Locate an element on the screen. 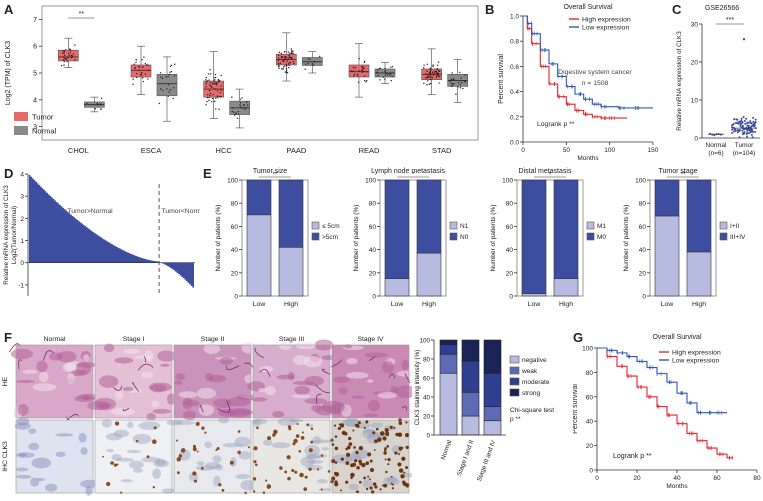  panel-letter-d: D is located at coordinates (9, 173).